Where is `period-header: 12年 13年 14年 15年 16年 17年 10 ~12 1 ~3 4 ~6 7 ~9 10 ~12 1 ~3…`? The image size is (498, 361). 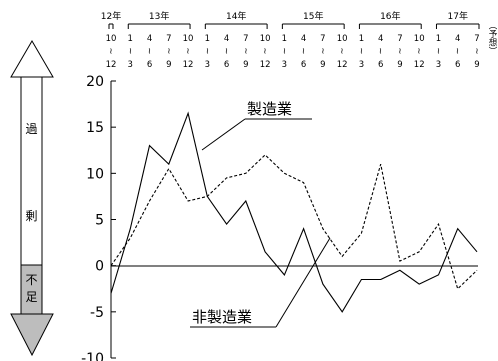 period-header: 12年 13年 14年 15年 16年 17年 10 ~12 1 ~3 4 ~6 7 ~9 10 ~12 1 ~3… is located at coordinates (299, 40).